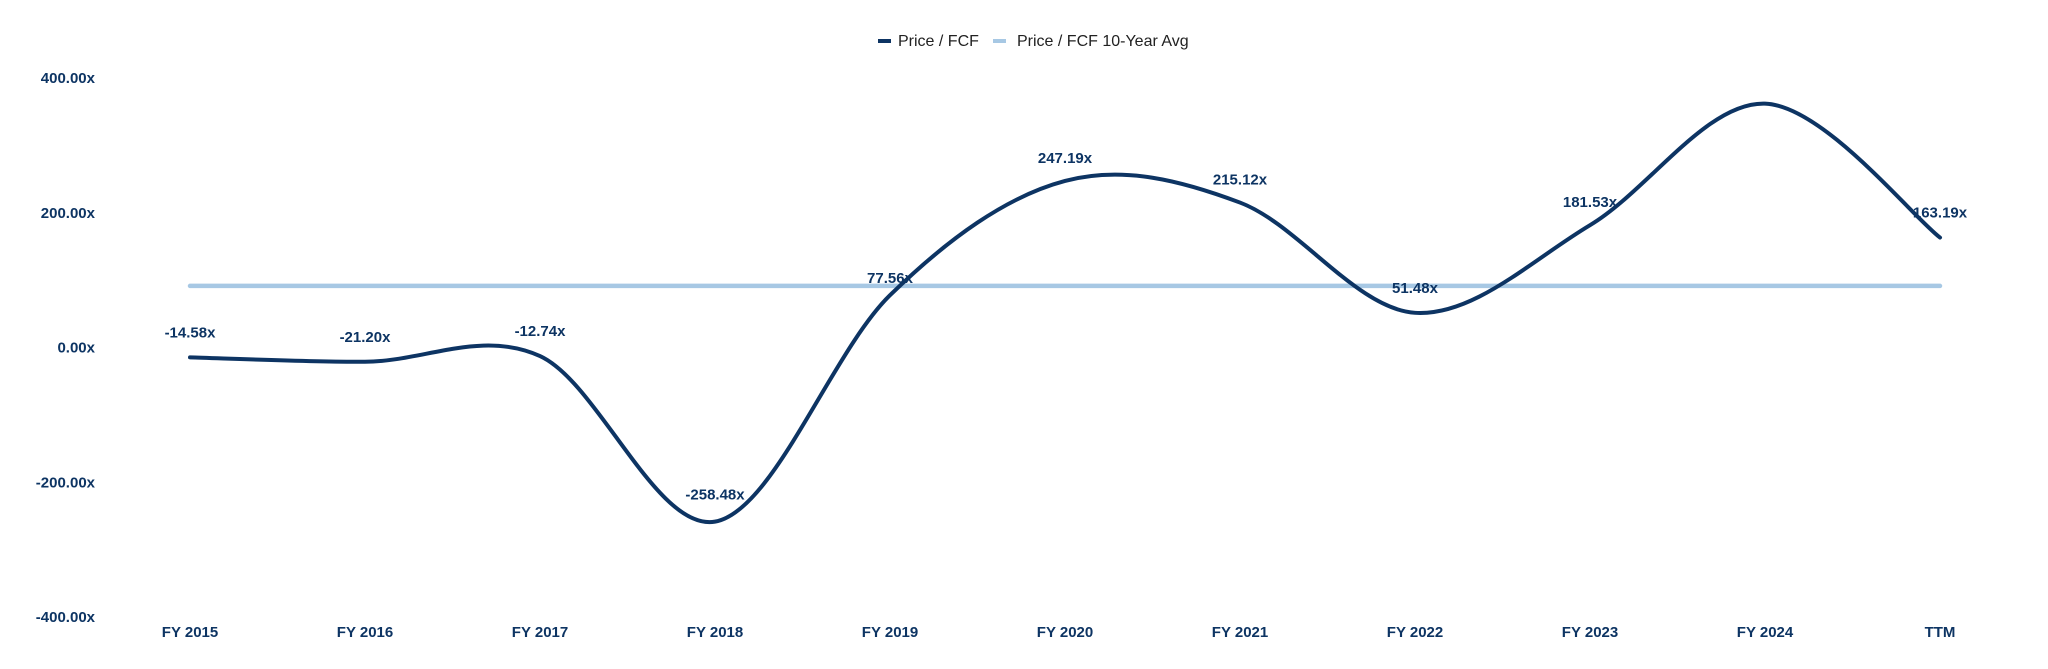  I want to click on data-label: -14.58x, so click(191, 332).